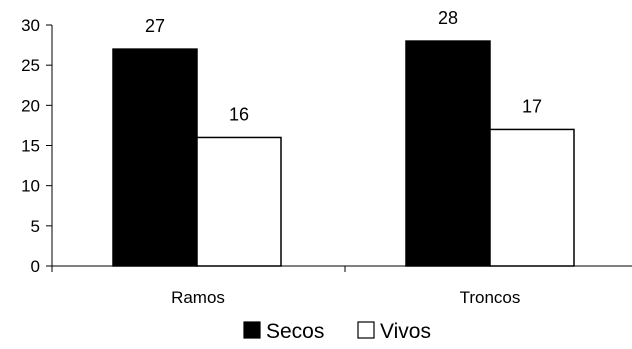  I want to click on y-axis: 0 5 10 15 20 25 30, so click(37, 146).